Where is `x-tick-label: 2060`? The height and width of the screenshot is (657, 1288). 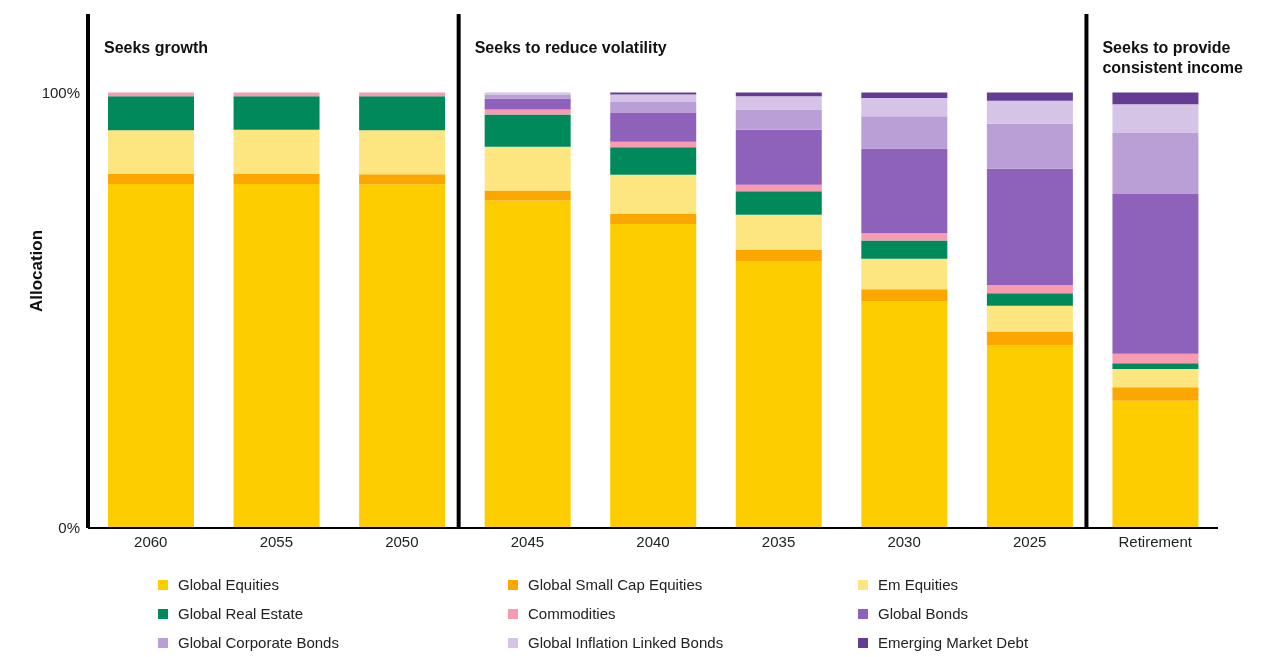 x-tick-label: 2060 is located at coordinates (151, 541).